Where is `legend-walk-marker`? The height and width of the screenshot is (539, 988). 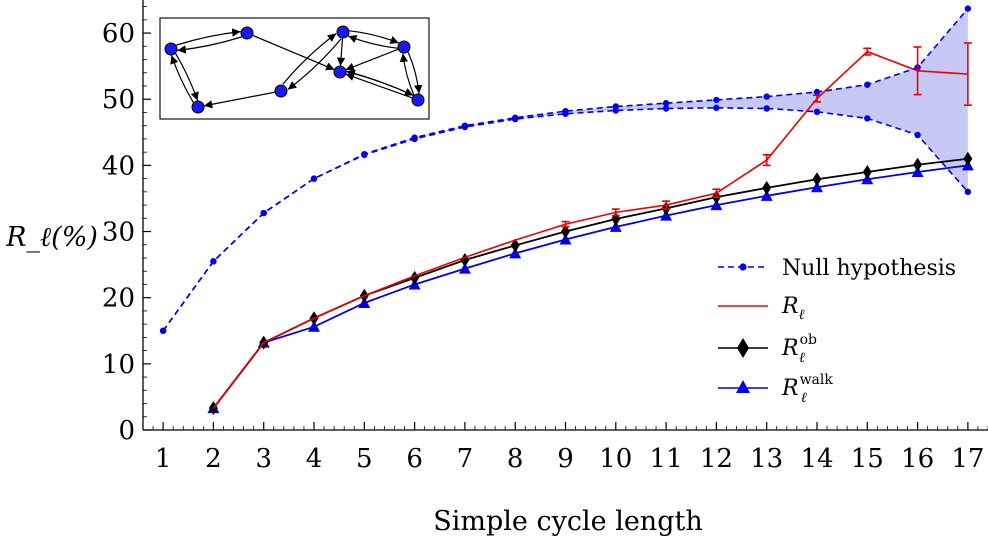 legend-walk-marker is located at coordinates (743, 386).